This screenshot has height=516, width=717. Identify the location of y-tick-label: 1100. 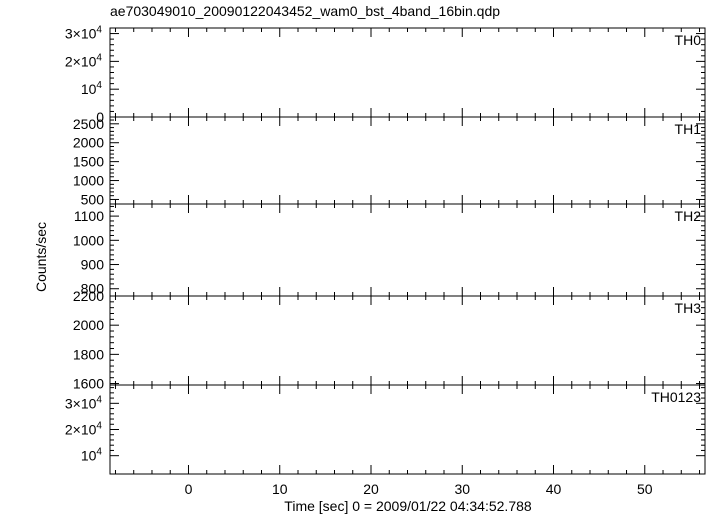
(89, 216).